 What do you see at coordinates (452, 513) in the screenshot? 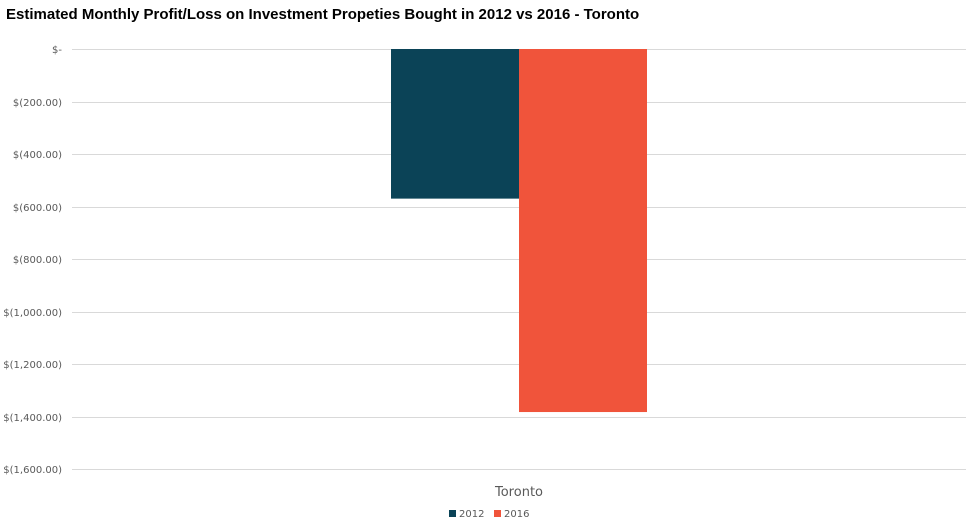
I see `legend-swatch-2012` at bounding box center [452, 513].